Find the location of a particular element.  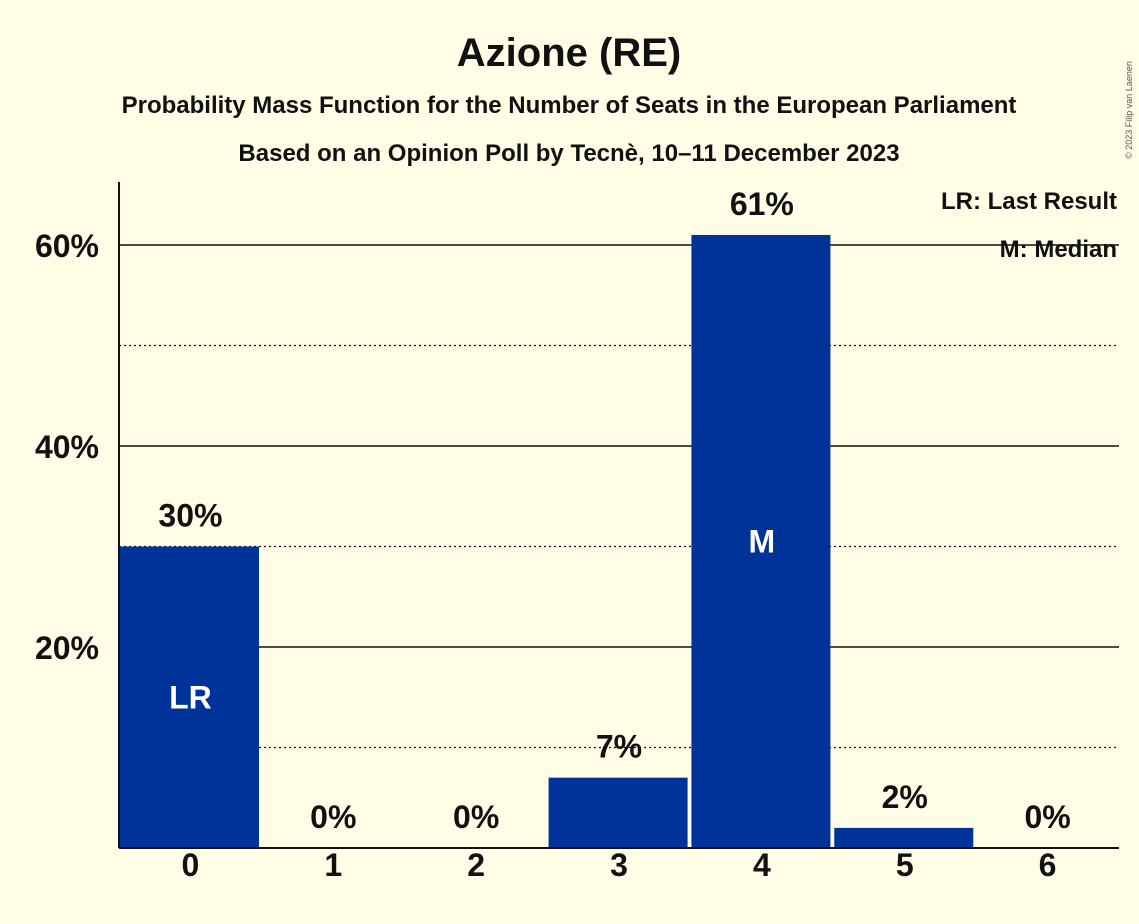

x-tick-label: 5 is located at coordinates (905, 865).